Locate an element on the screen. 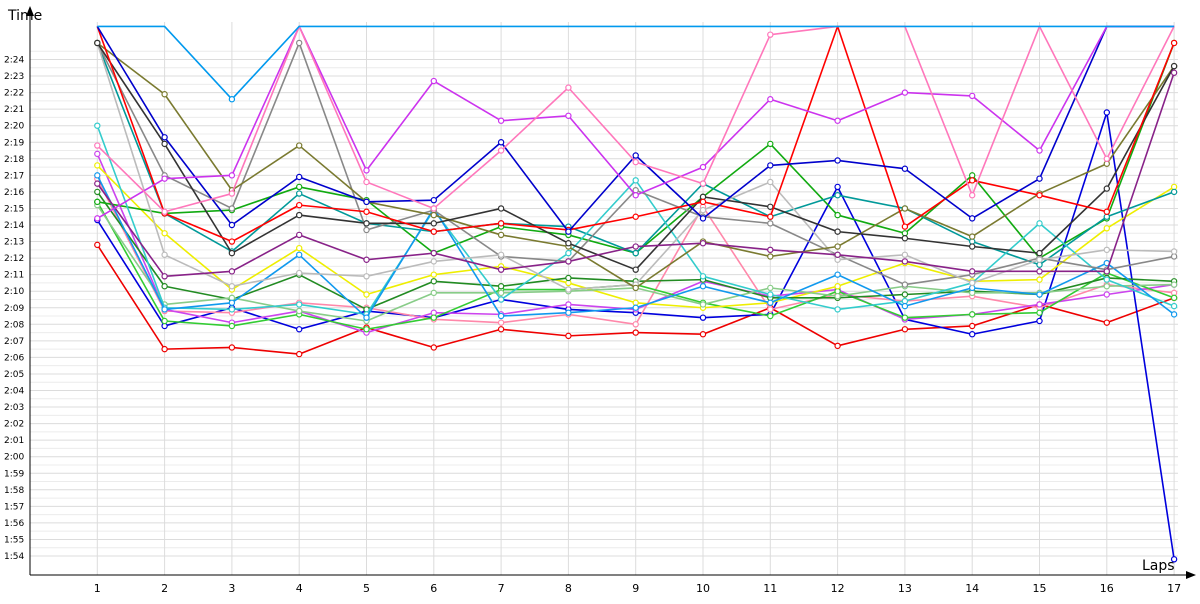 This screenshot has height=604, width=1200. y-tick-label: 2:07 is located at coordinates (14, 342).